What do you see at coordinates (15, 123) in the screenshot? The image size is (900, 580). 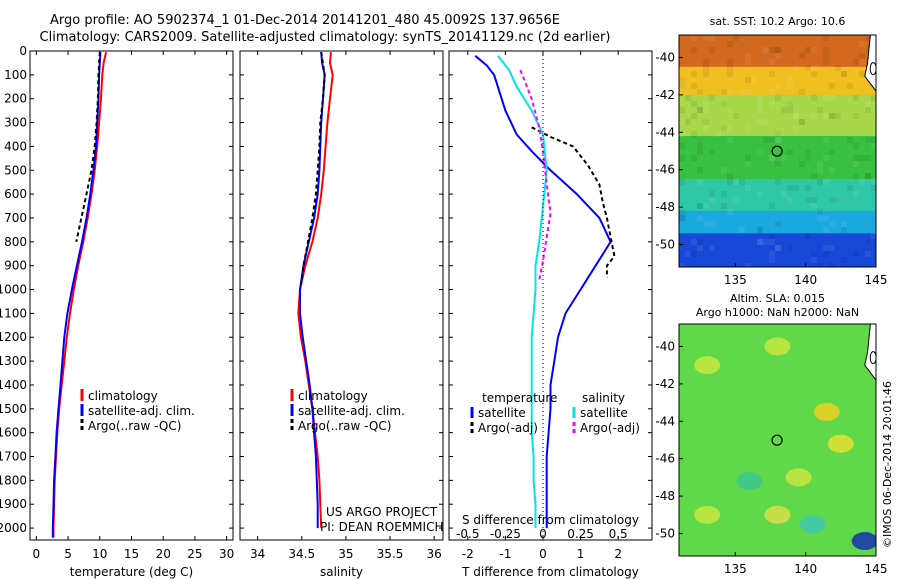 I see `y-tick-label: 300` at bounding box center [15, 123].